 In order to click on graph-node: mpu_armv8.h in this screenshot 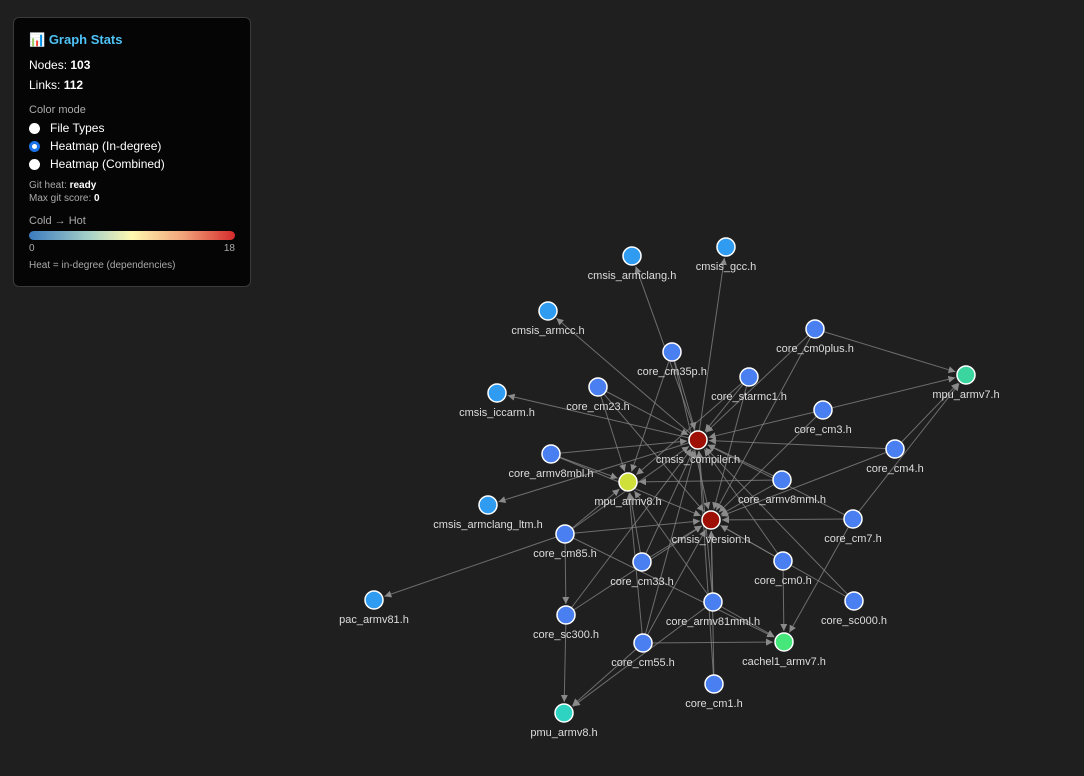, I will do `click(628, 490)`.